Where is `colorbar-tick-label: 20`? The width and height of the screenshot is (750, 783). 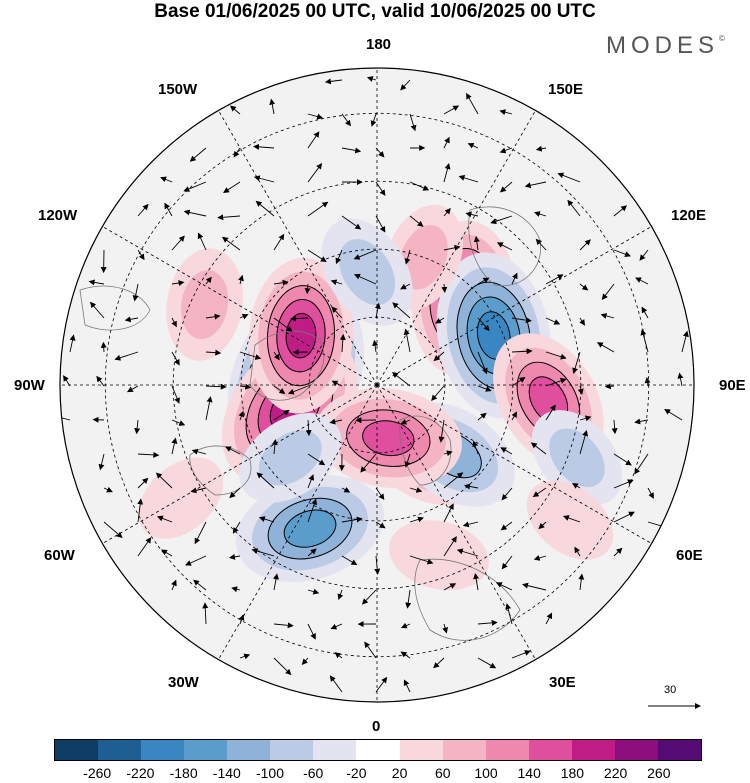
colorbar-tick-label: 20 is located at coordinates (399, 773).